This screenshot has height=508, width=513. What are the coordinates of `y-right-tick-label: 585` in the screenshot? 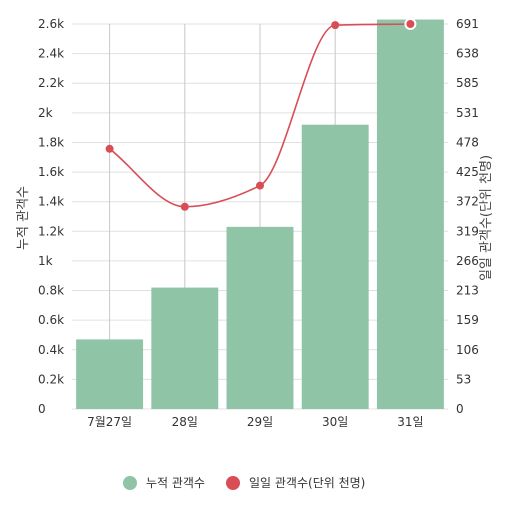 It's located at (467, 83).